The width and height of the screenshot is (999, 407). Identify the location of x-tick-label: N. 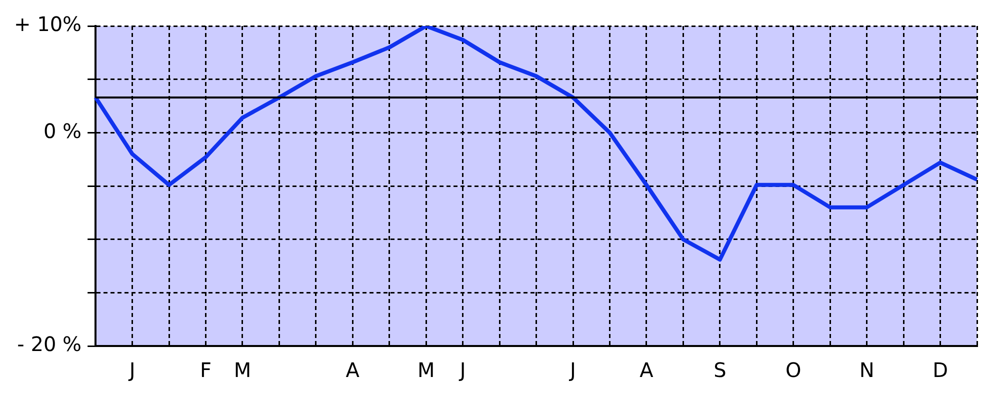
(866, 370).